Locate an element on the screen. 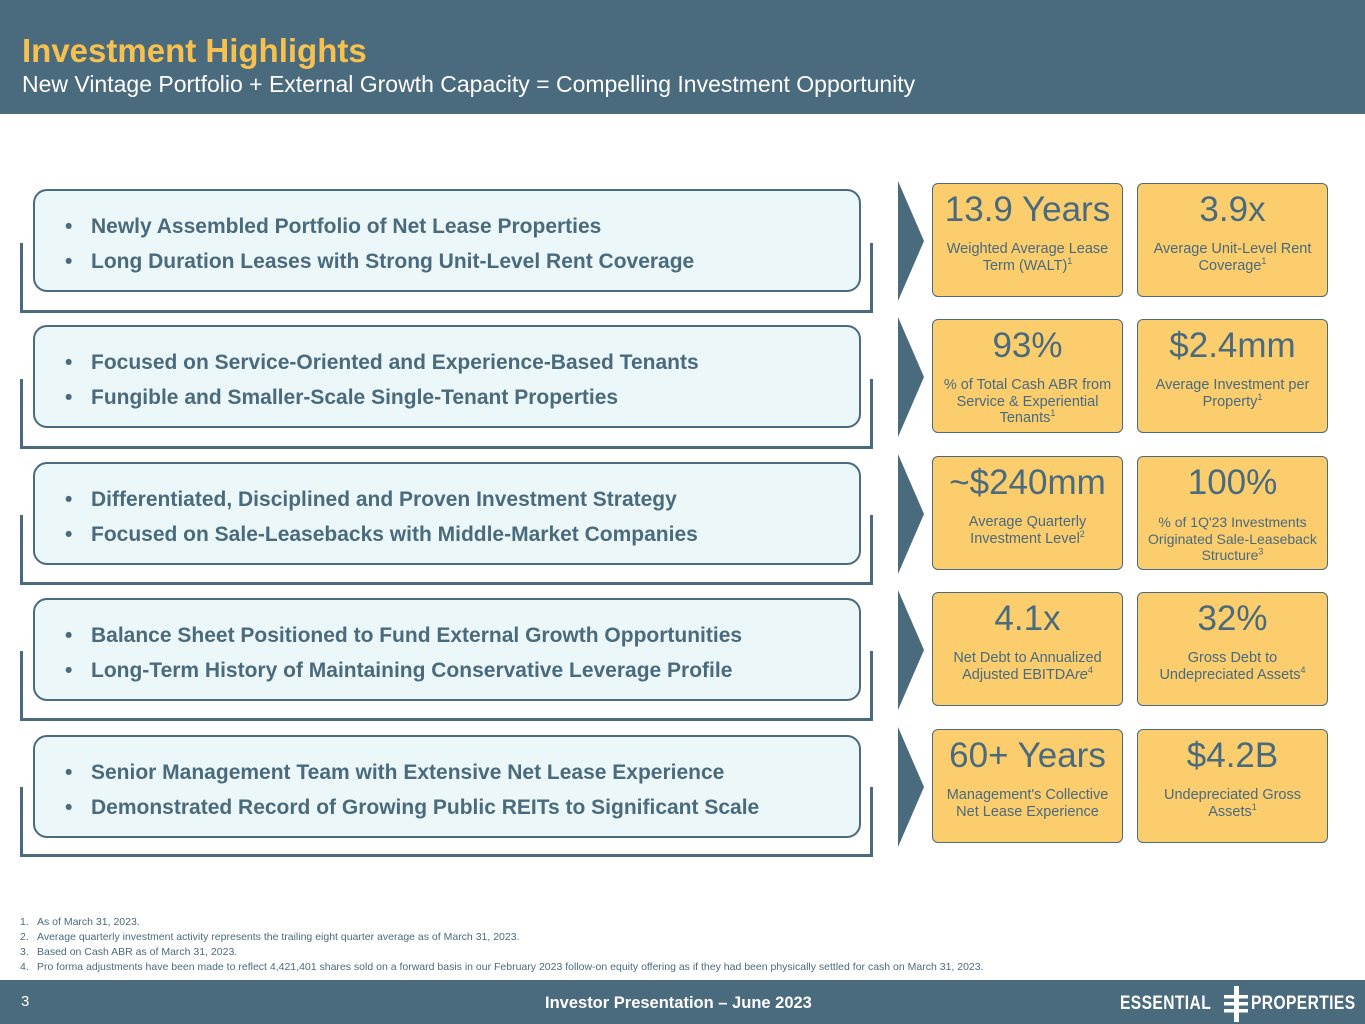 Image resolution: width=1365 pixels, height=1024 pixels. metric-card-avg-investment: $2.4mm Average Investment per Property1 is located at coordinates (1232, 376).